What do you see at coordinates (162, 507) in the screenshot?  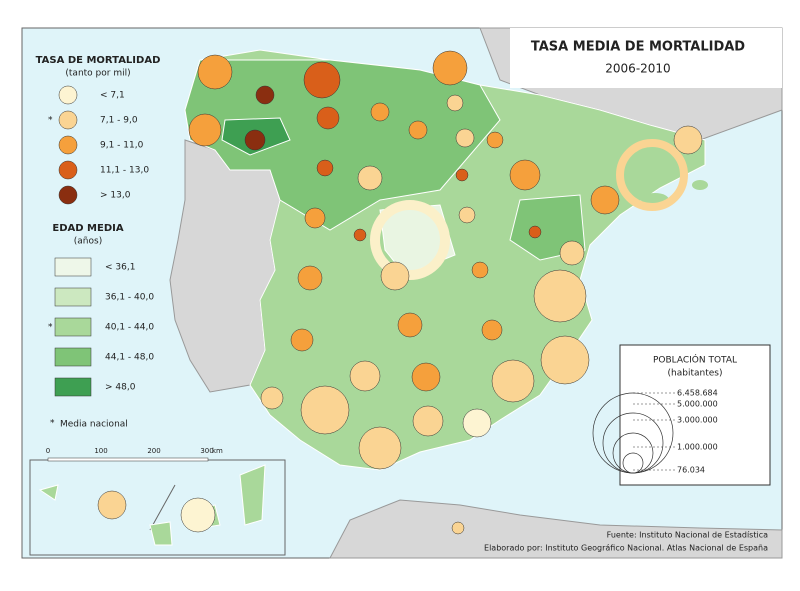 I see `inset-divider` at bounding box center [162, 507].